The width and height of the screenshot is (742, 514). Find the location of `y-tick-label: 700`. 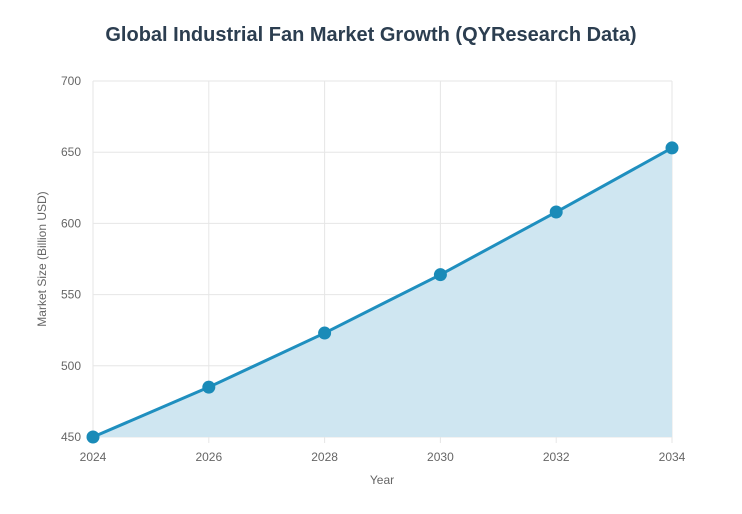

y-tick-label: 700 is located at coordinates (71, 81).